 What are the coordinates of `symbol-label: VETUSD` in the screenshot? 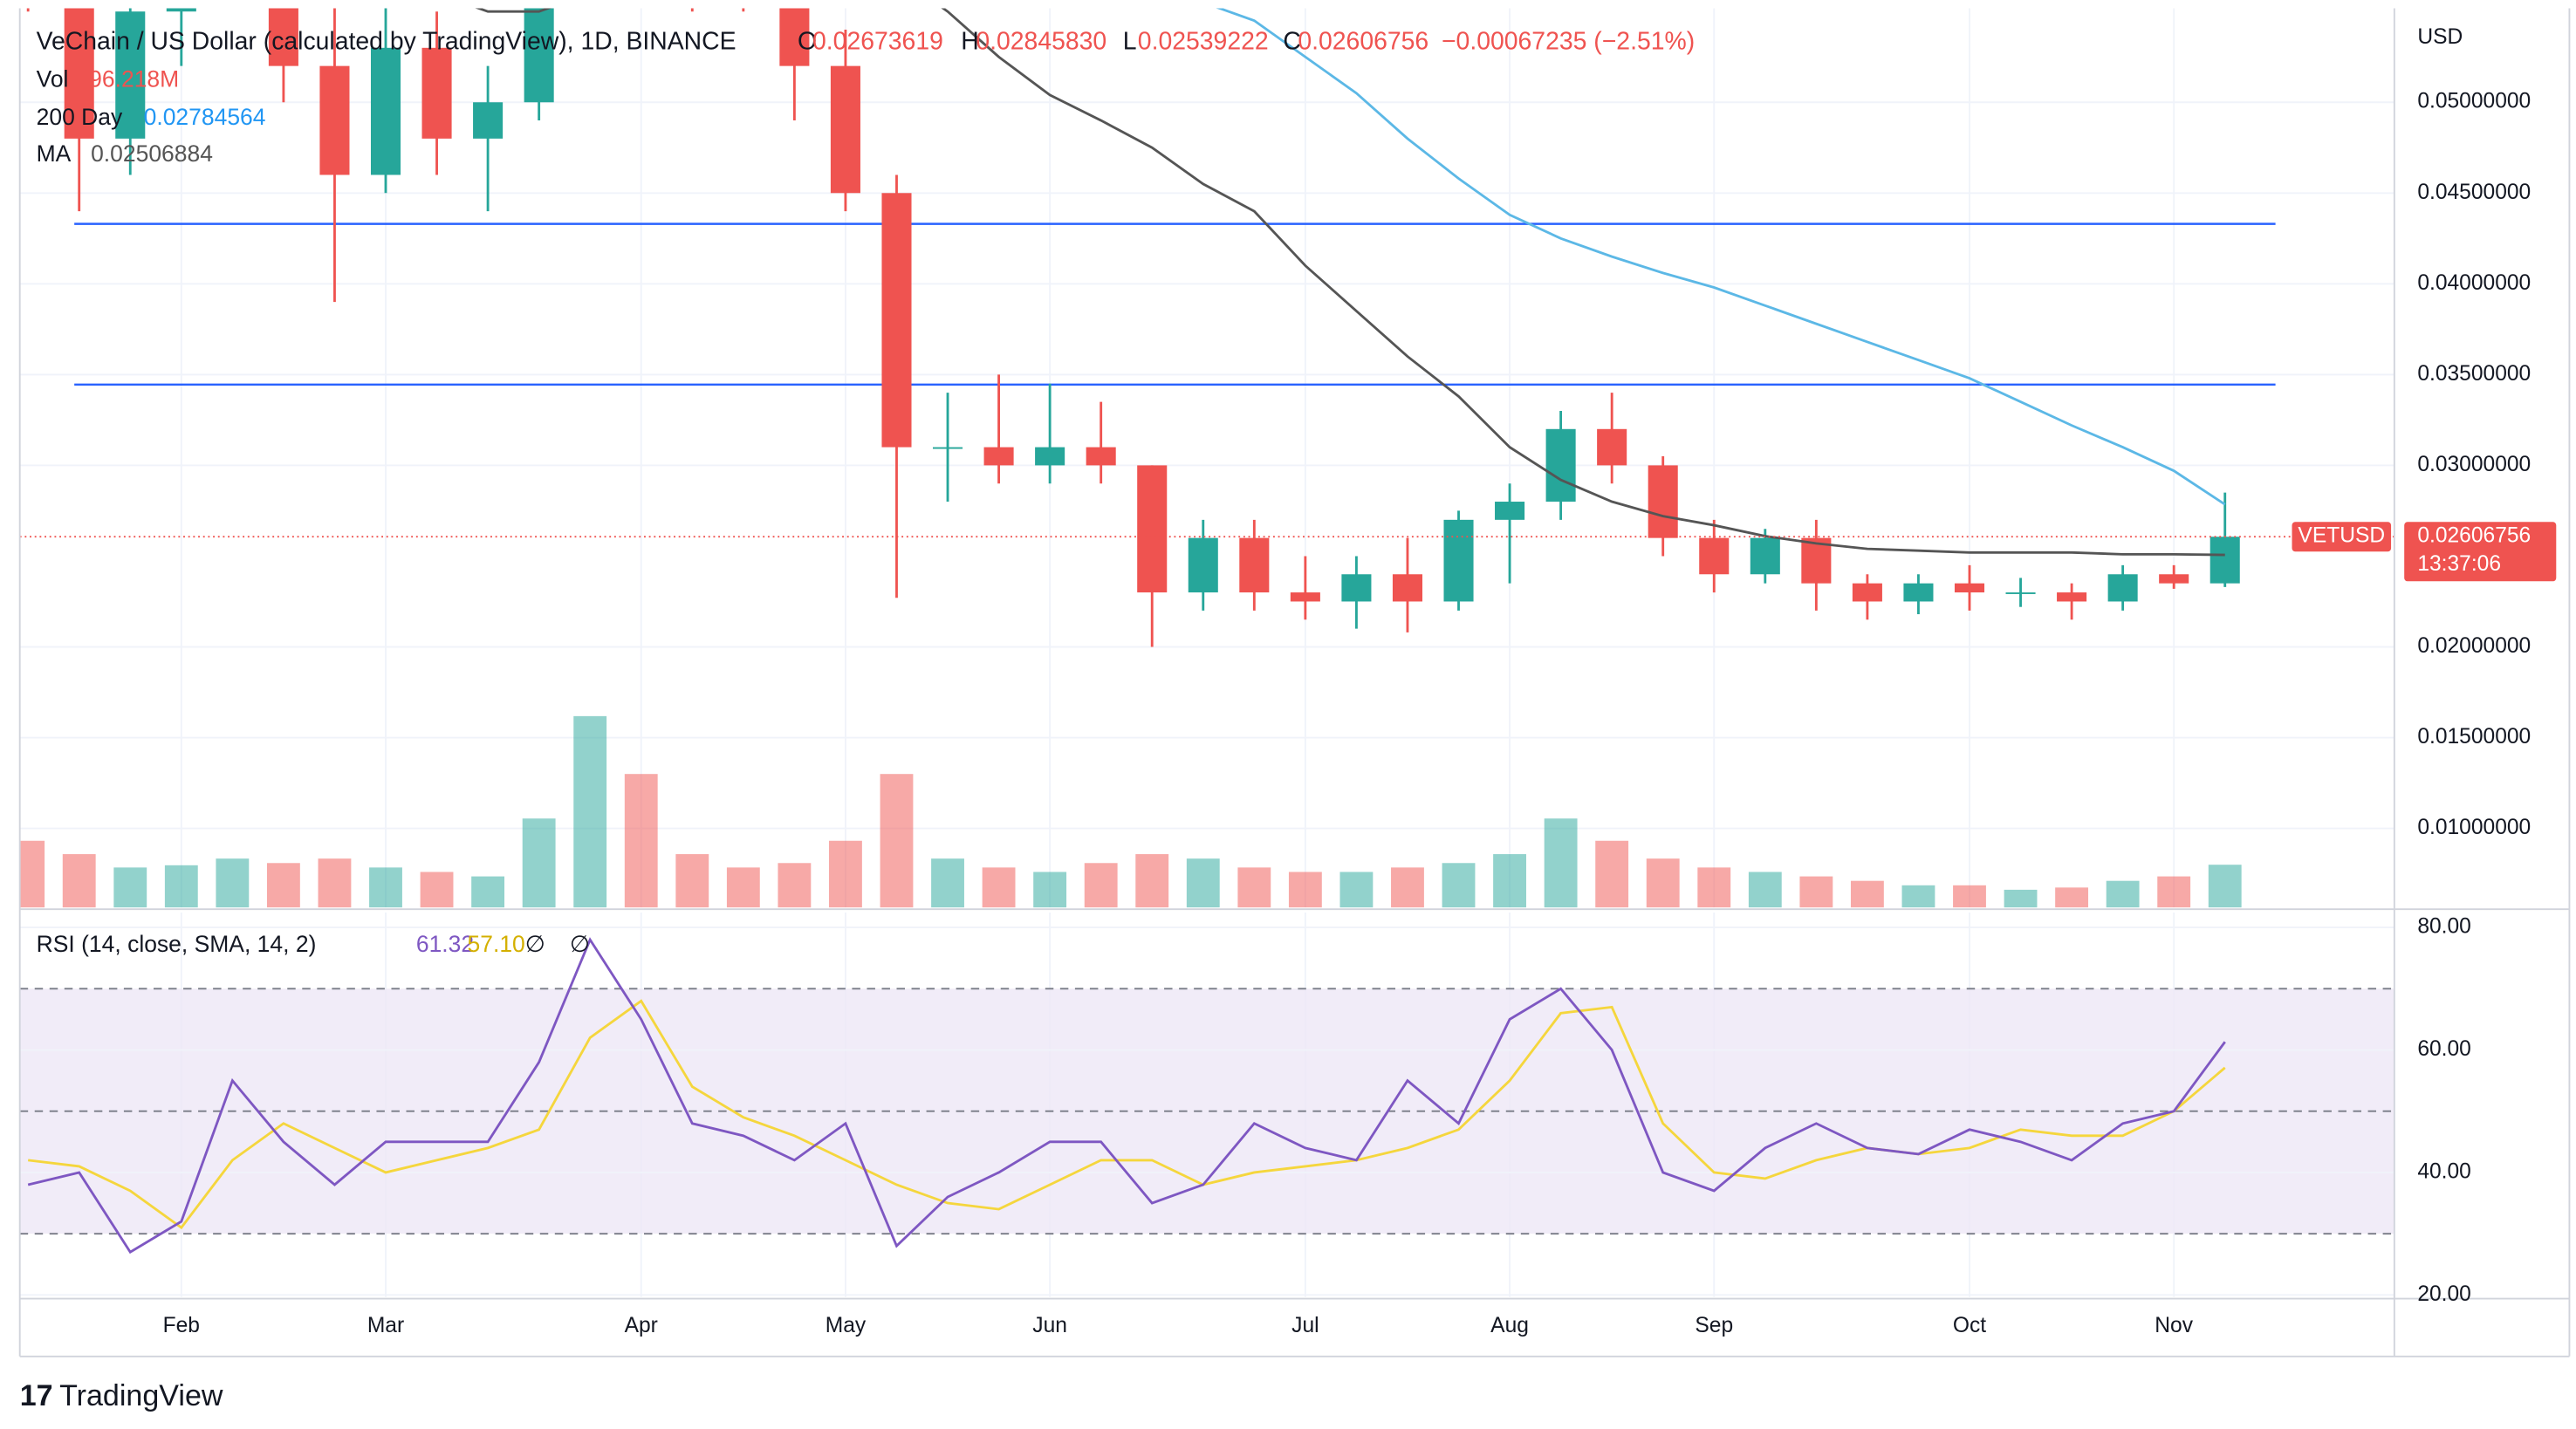 It's located at (2341, 536).